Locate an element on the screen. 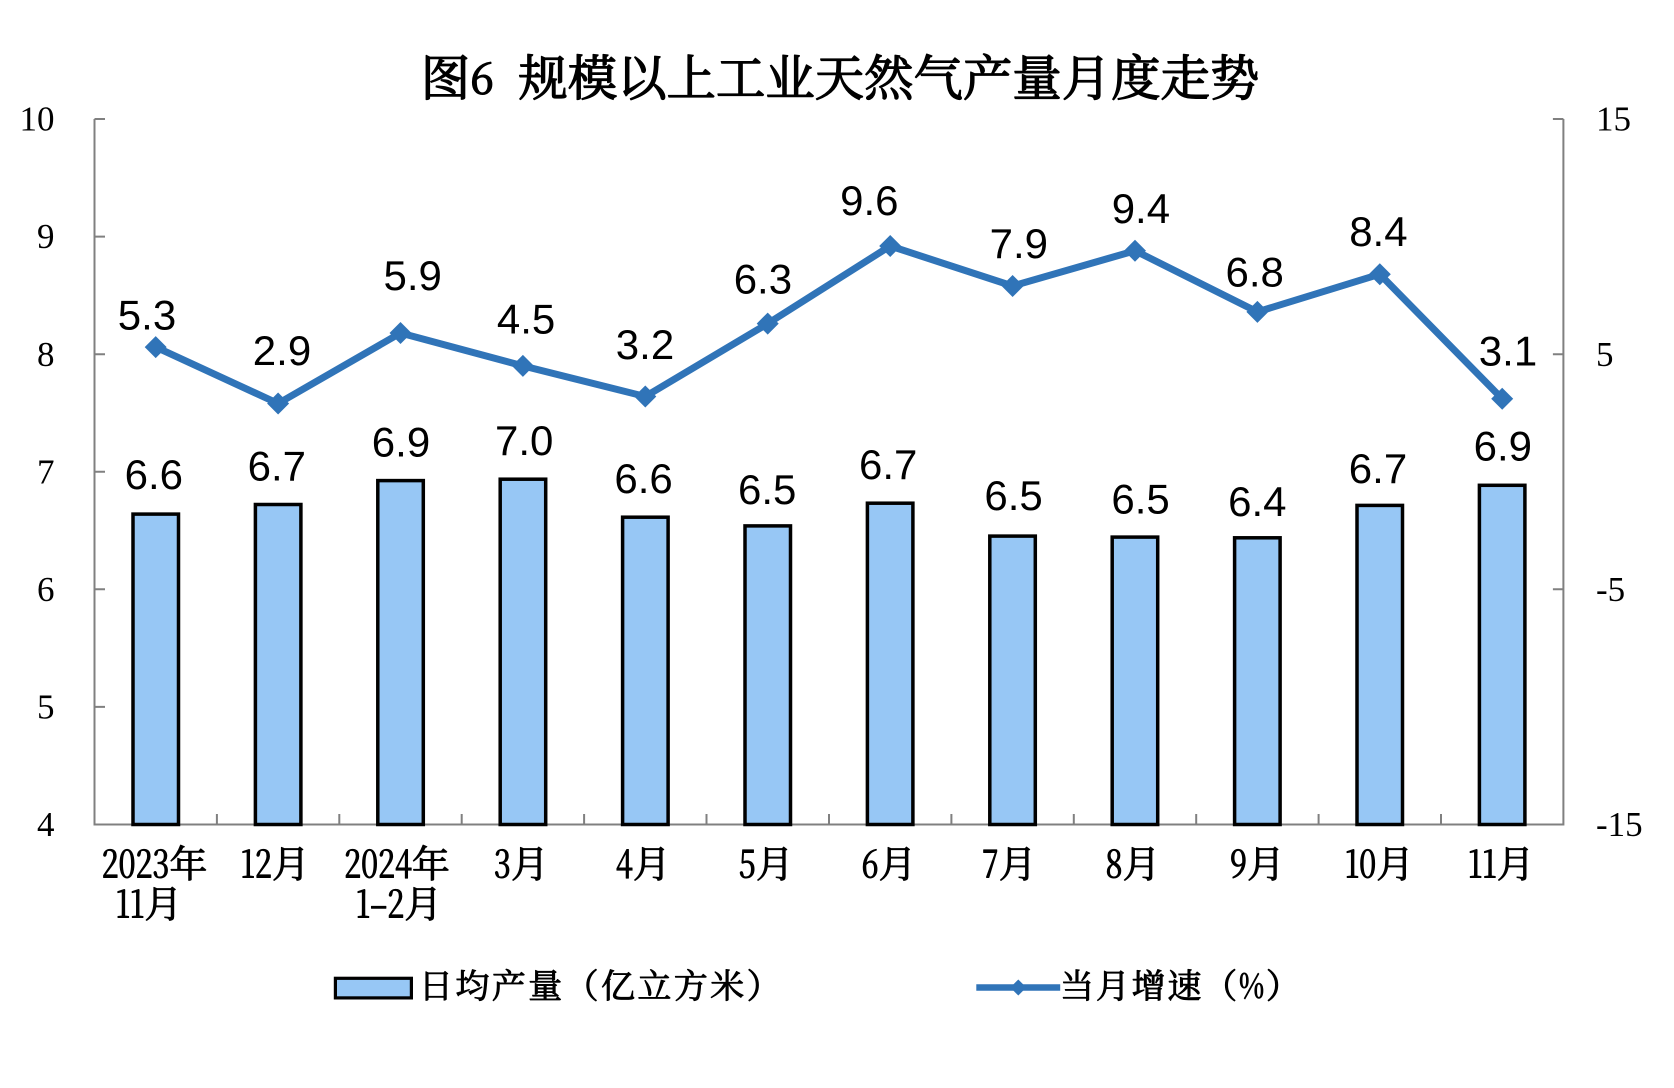 The height and width of the screenshot is (1088, 1674). svg-text: 6.4 is located at coordinates (1257, 501).